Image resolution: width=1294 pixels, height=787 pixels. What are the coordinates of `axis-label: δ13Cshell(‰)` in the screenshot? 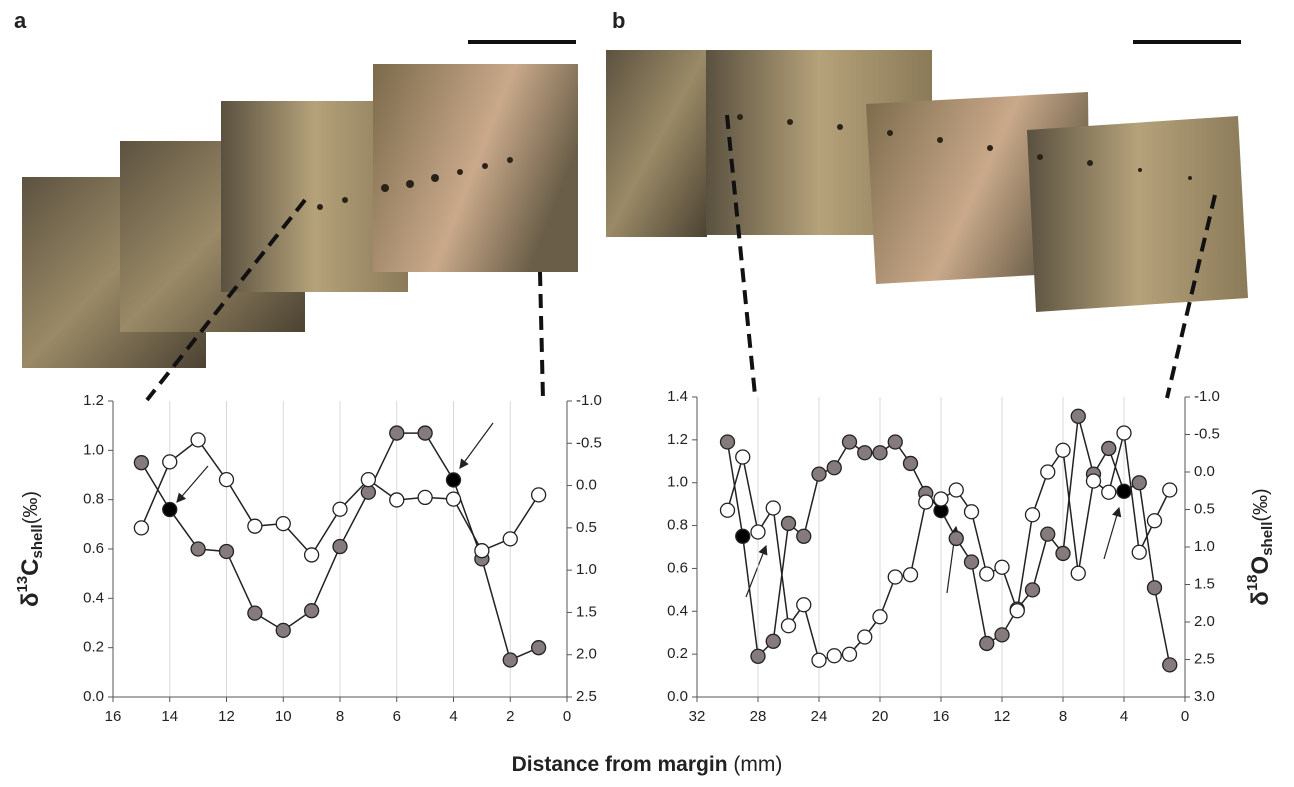 It's located at (30, 549).